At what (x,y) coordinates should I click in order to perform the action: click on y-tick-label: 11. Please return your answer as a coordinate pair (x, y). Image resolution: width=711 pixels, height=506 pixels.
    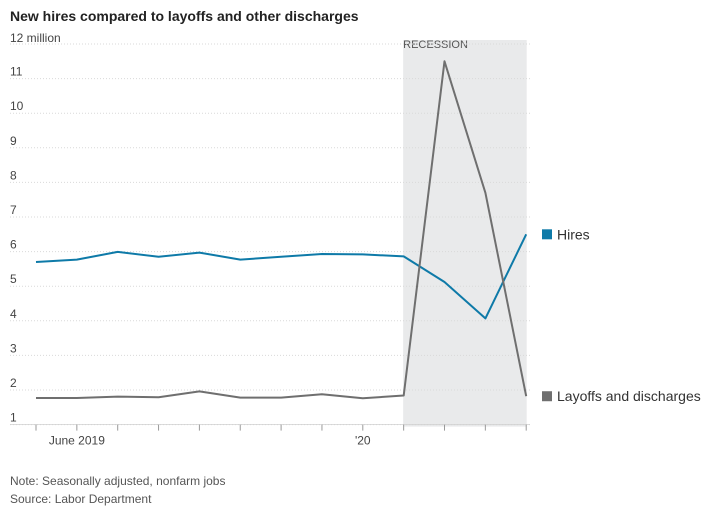
    Looking at the image, I should click on (16, 72).